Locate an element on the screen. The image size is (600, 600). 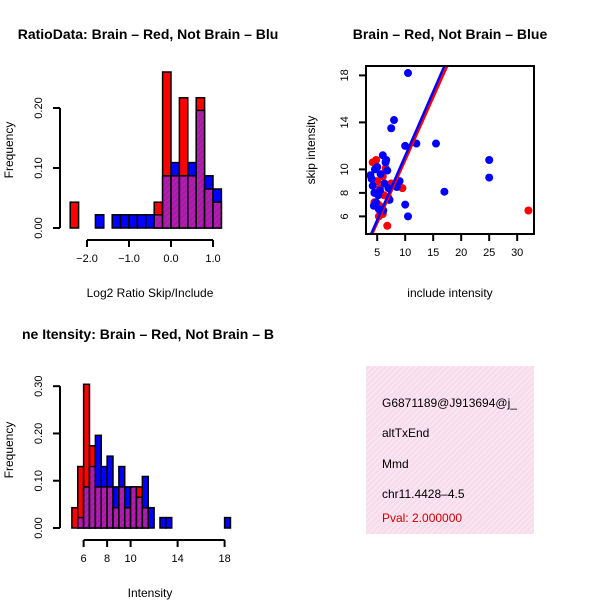
intensity-scatter-plot-area is located at coordinates (450, 150).